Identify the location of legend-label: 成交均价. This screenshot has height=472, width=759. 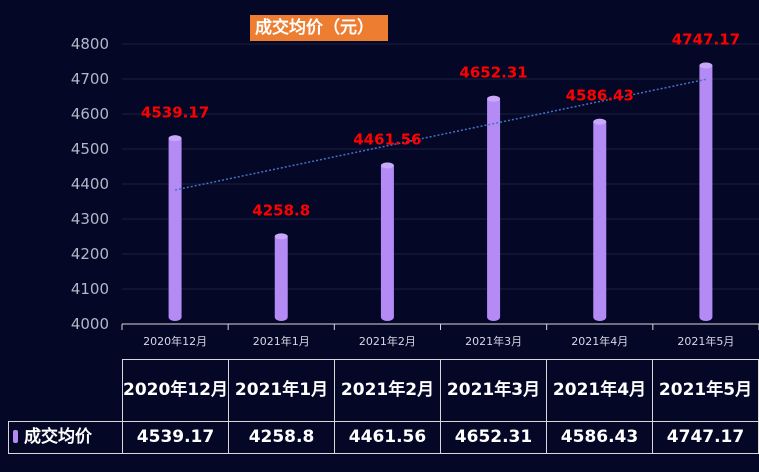
(58, 437).